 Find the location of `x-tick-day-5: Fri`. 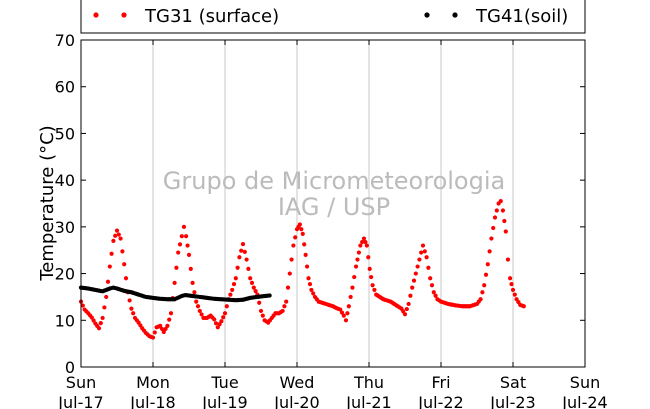

x-tick-day-5: Fri is located at coordinates (440, 382).